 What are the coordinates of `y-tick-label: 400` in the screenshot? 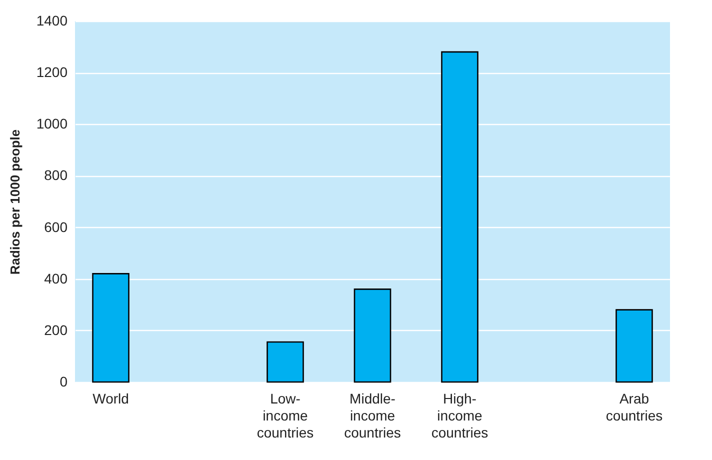 It's located at (56, 278).